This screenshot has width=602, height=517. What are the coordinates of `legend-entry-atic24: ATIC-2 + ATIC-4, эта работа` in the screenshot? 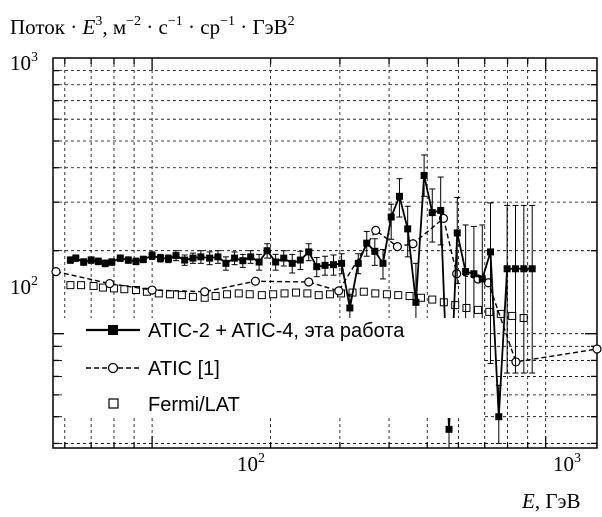 It's located at (245, 331).